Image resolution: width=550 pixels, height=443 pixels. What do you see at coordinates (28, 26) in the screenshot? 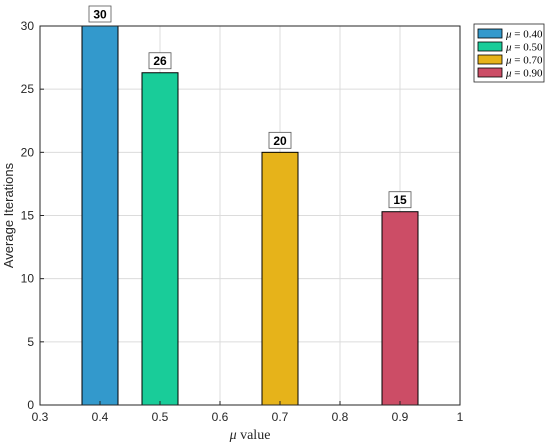
I see `y-tick-label: 30` at bounding box center [28, 26].